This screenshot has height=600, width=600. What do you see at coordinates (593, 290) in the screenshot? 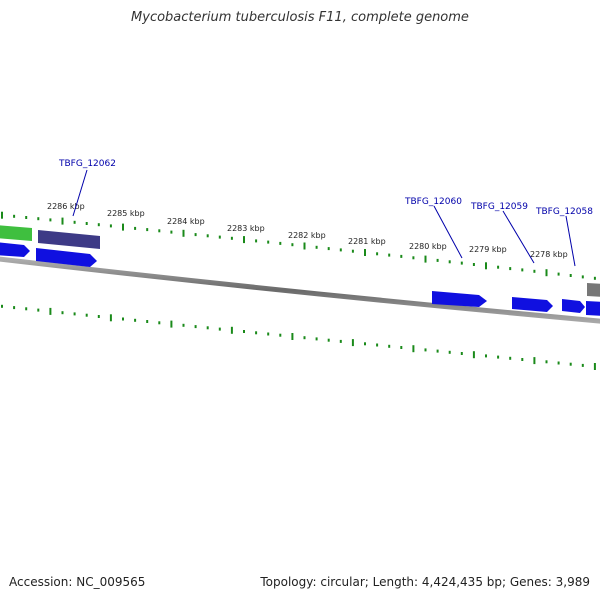
I see `gene-feature-gray` at bounding box center [593, 290].